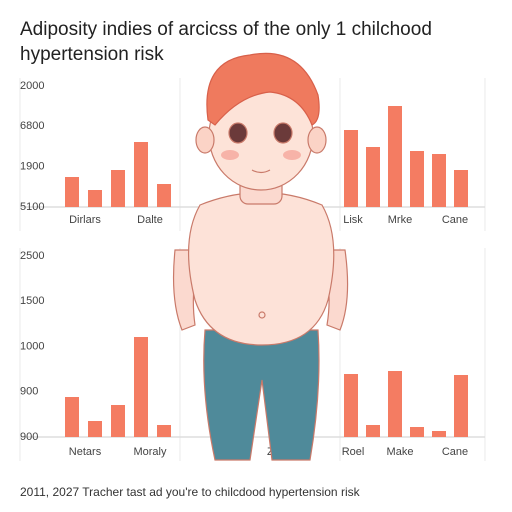 The image size is (512, 512). What do you see at coordinates (32, 86) in the screenshot?
I see `y-label: 2000` at bounding box center [32, 86].